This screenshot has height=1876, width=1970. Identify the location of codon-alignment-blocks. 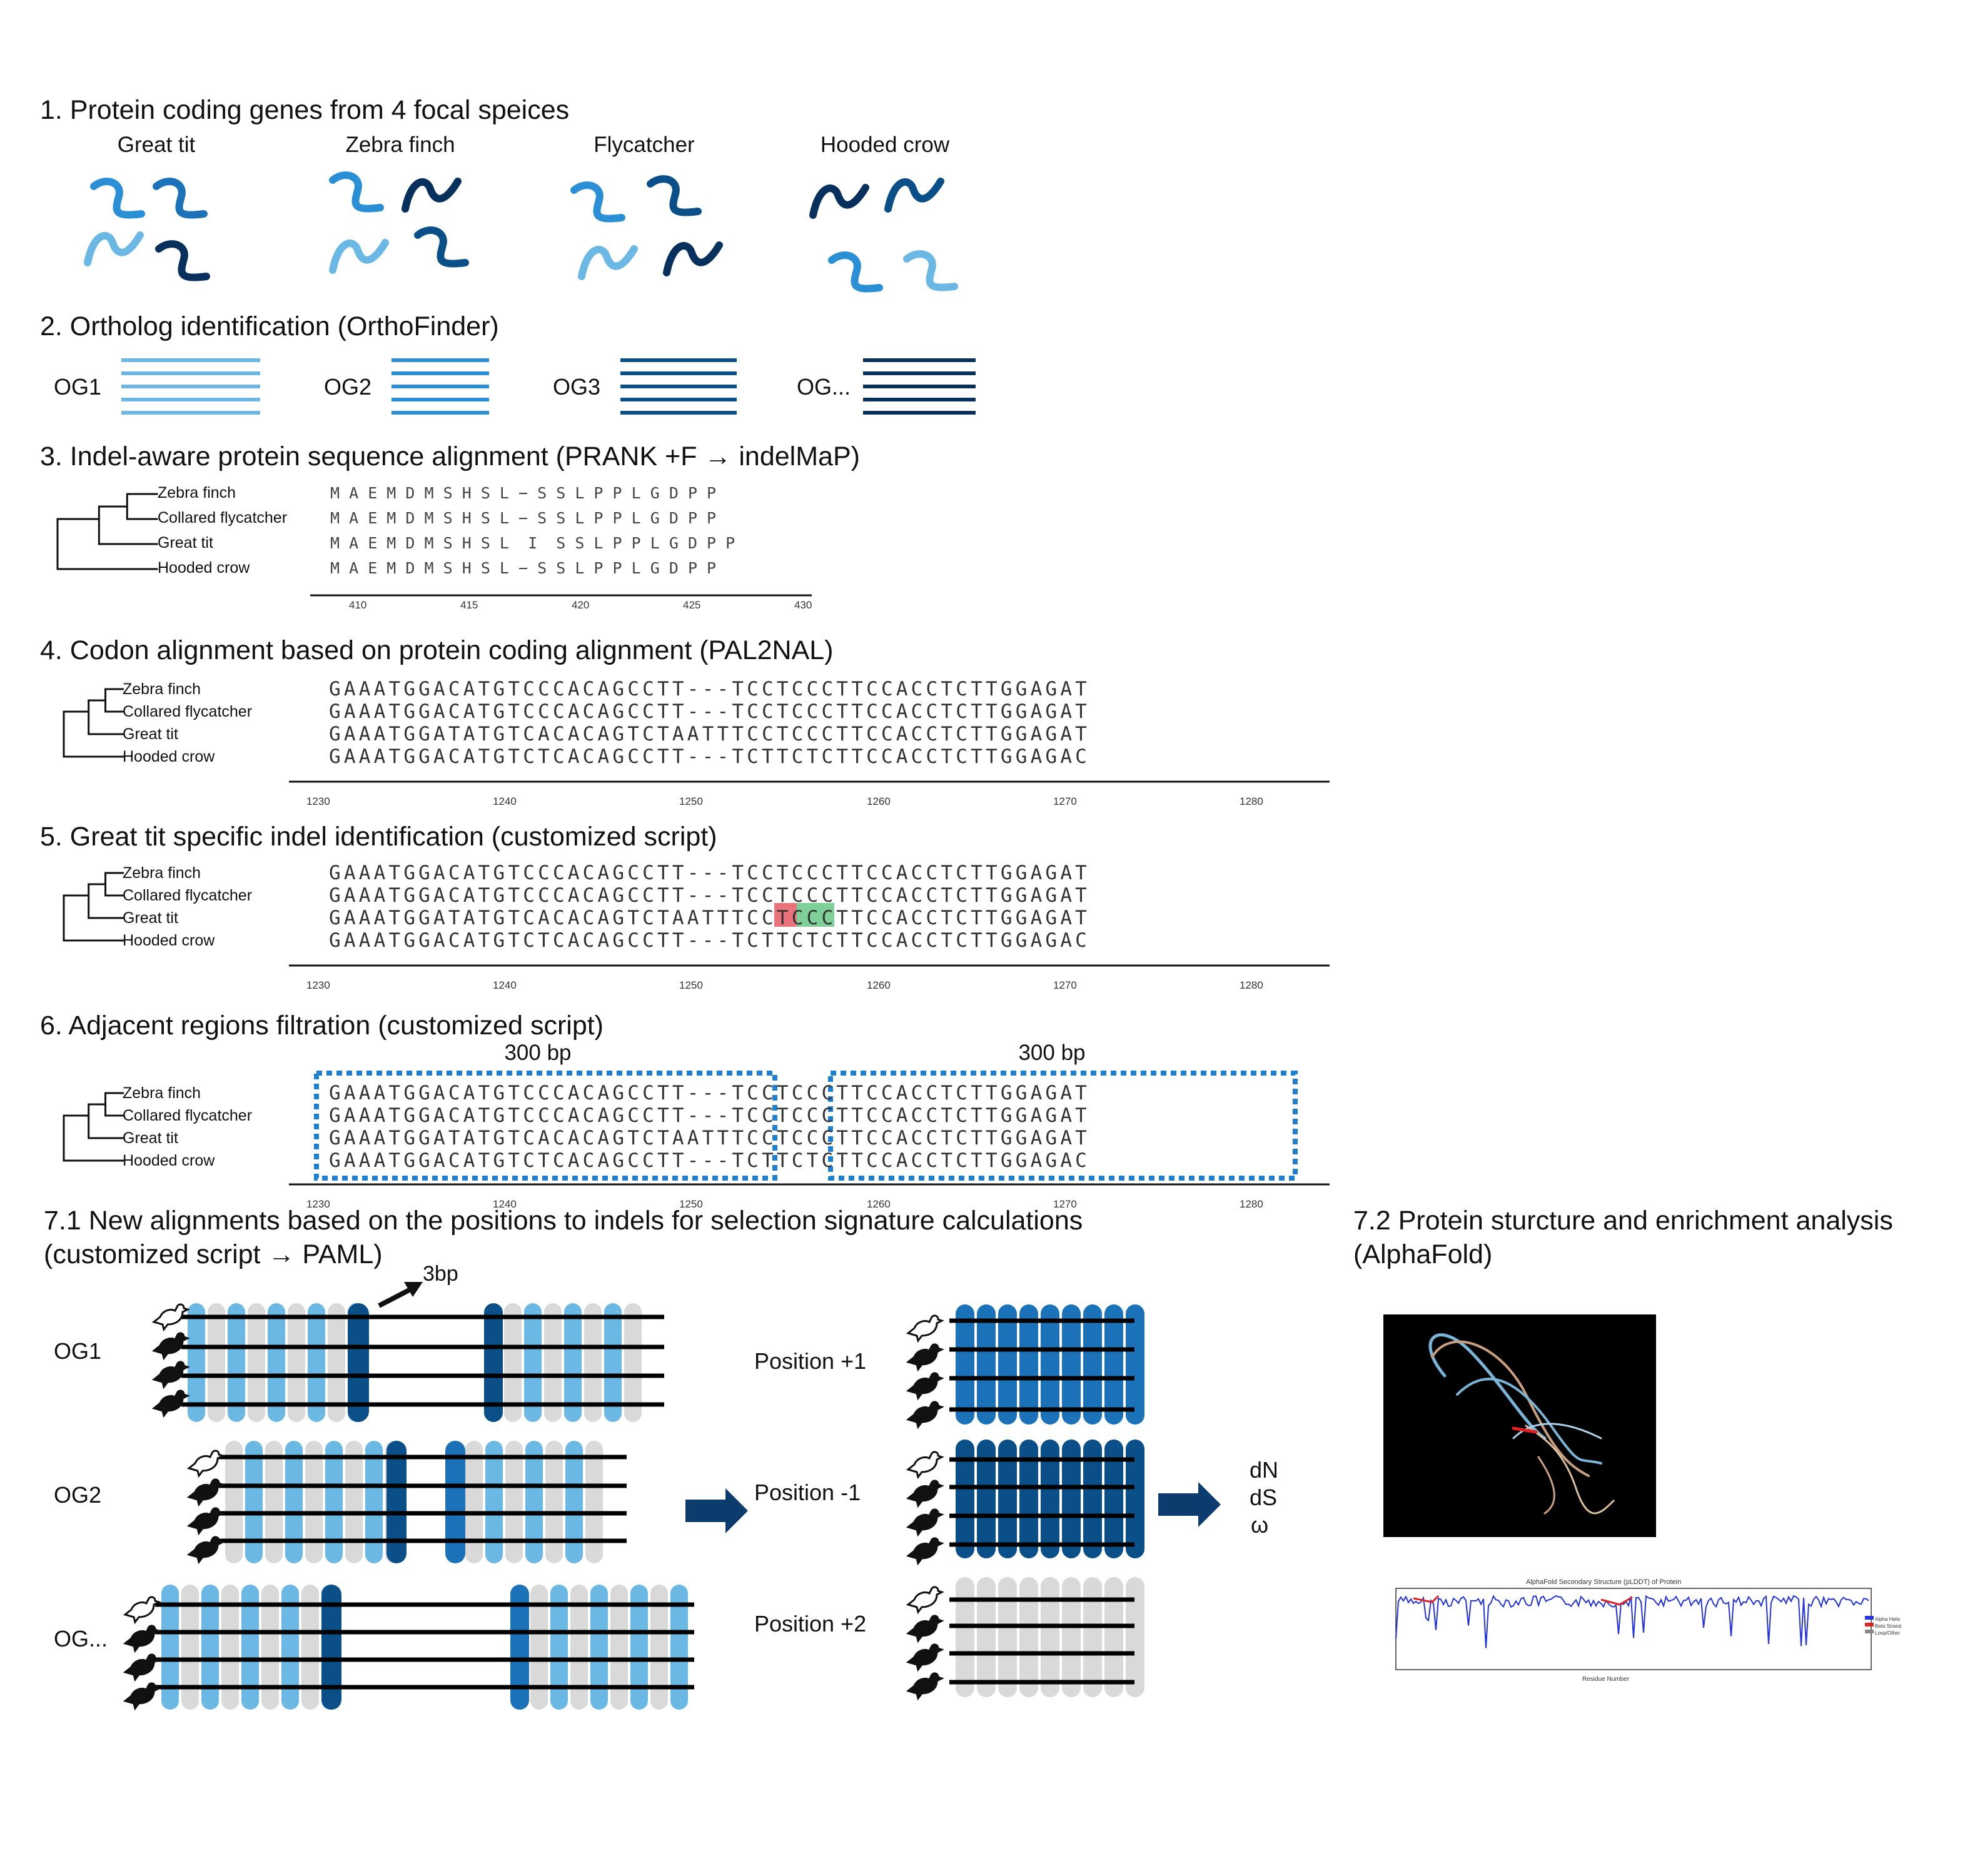
(649, 1506).